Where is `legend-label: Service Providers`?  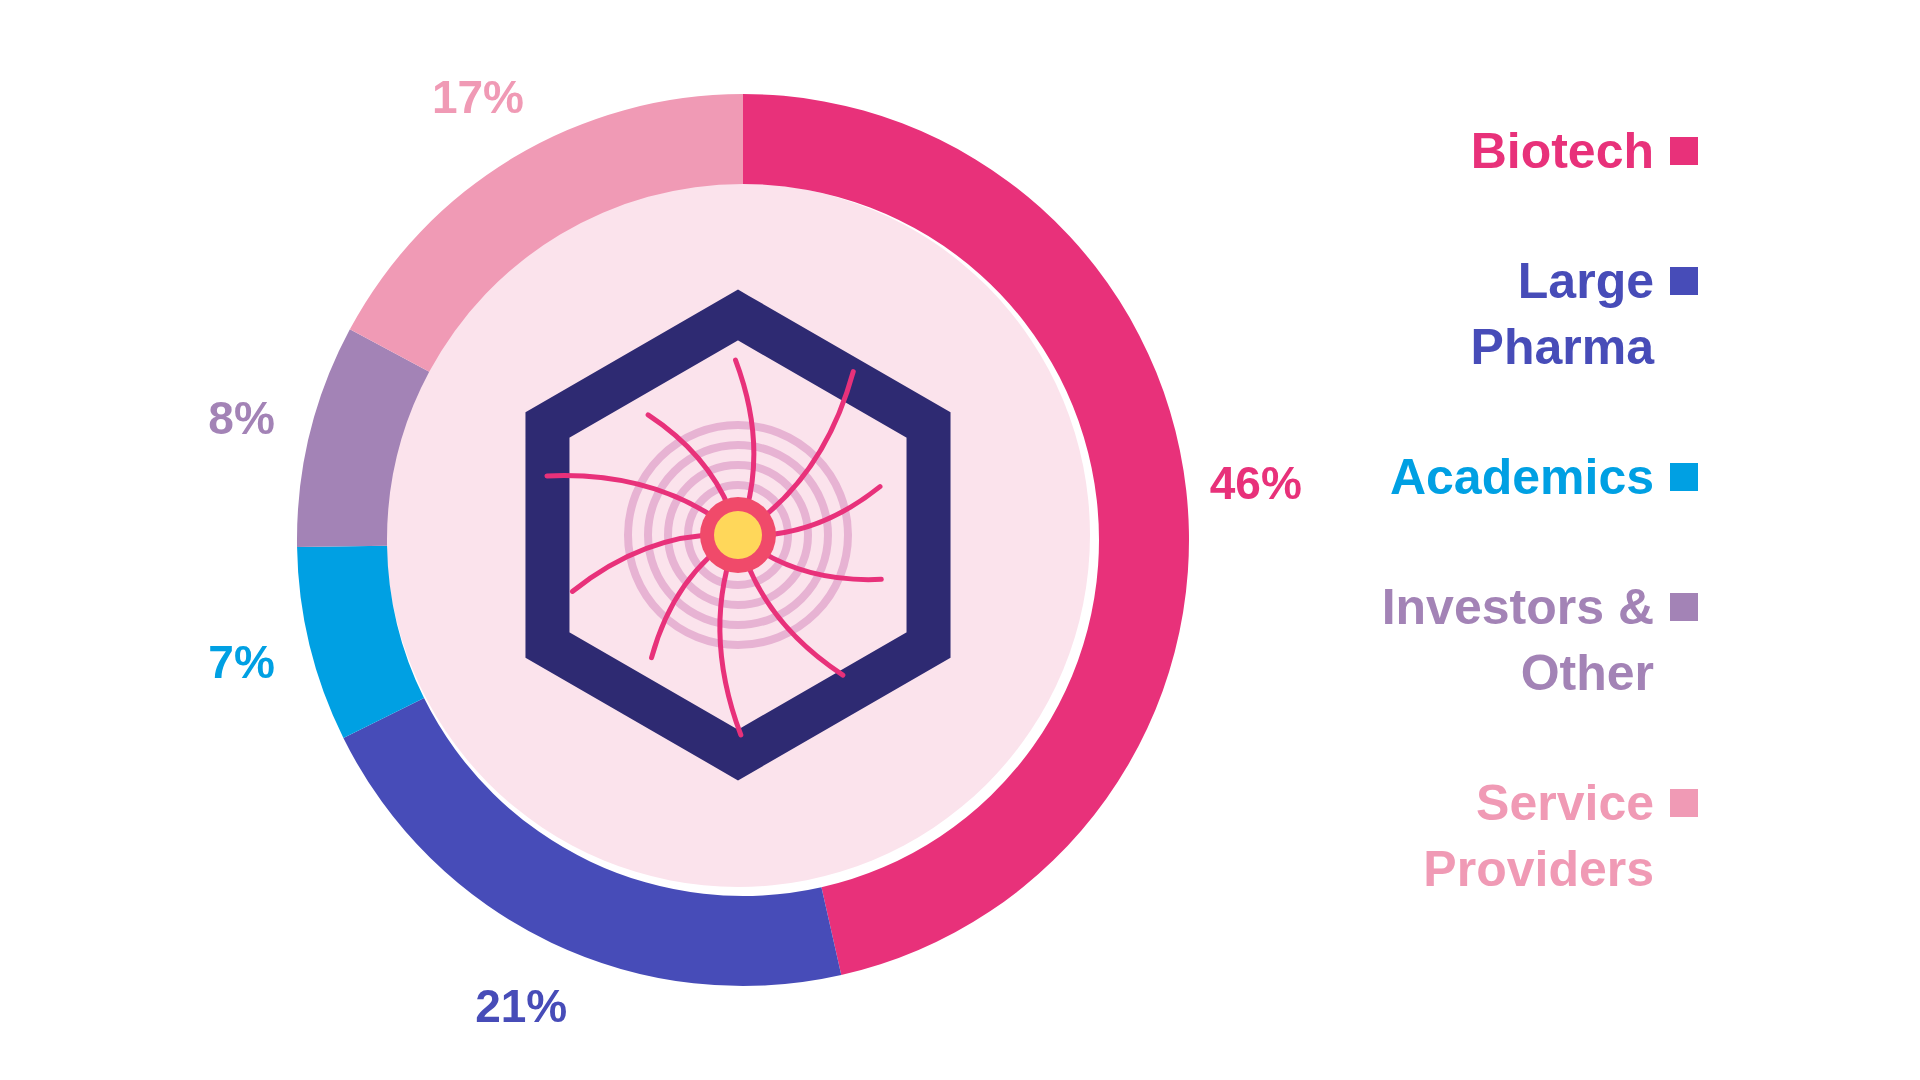 legend-label: Service Providers is located at coordinates (1538, 836).